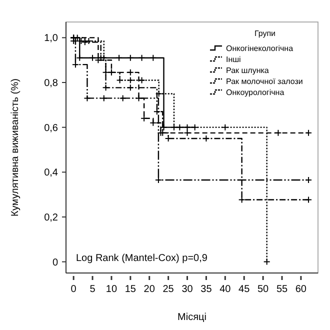  What do you see at coordinates (73, 289) in the screenshot?
I see `x-tick-label: 0` at bounding box center [73, 289].